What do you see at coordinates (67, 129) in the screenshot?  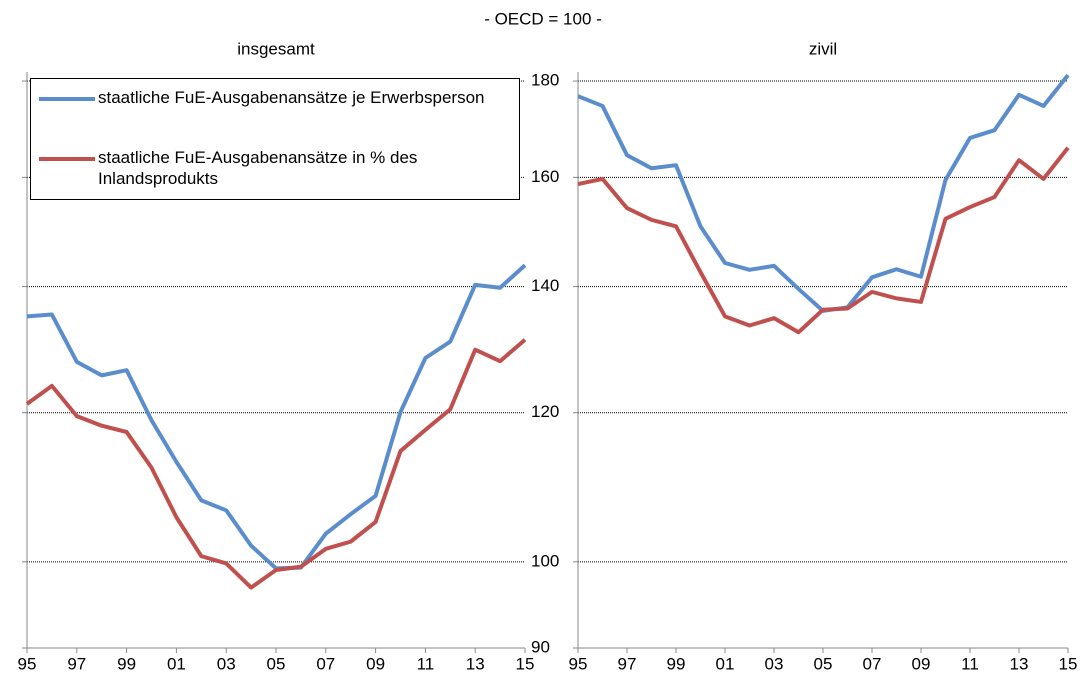 I see `legend-swatches` at bounding box center [67, 129].